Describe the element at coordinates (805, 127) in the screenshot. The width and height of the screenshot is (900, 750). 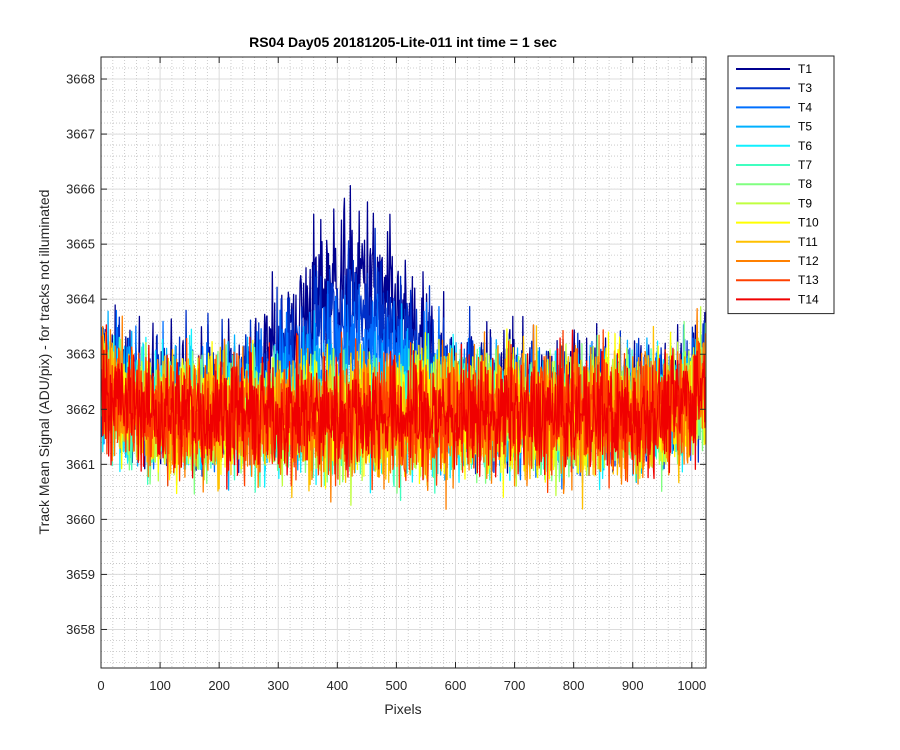
I see `legend-label: T5` at that location.